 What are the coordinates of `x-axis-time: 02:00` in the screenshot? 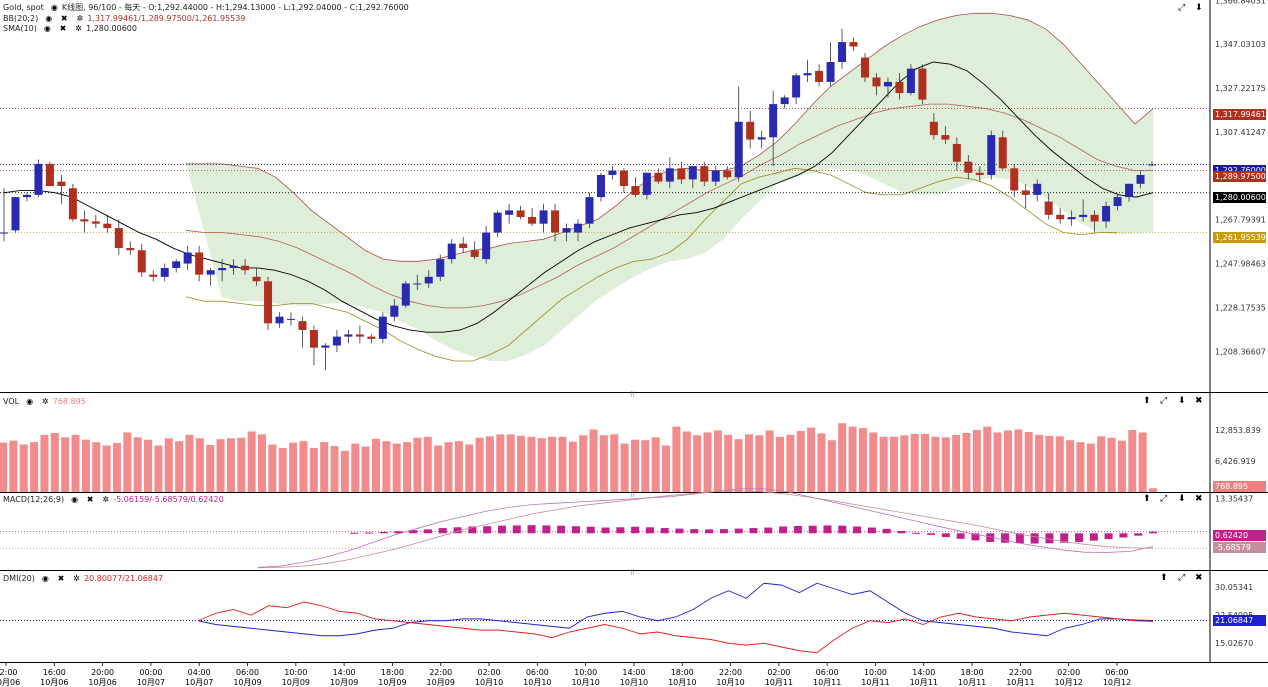 It's located at (489, 672).